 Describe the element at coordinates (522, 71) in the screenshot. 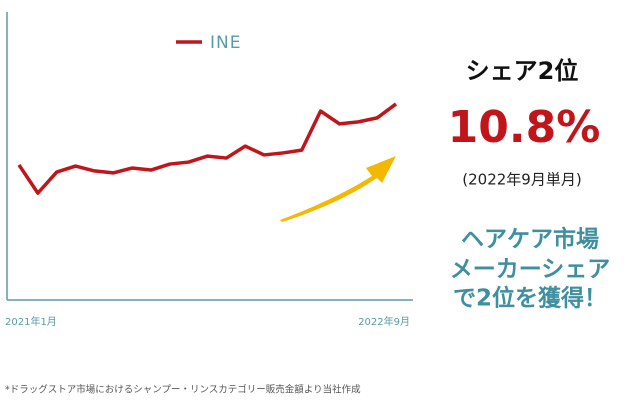

I see `heading: シェア2位` at that location.